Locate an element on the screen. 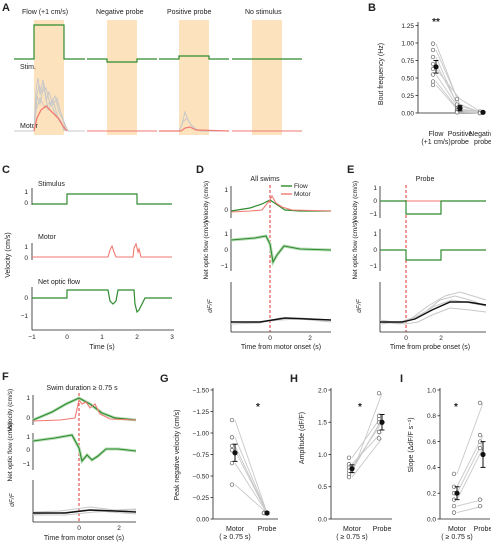 The image size is (491, 550). f-xtick: 0 is located at coordinates (79, 528).